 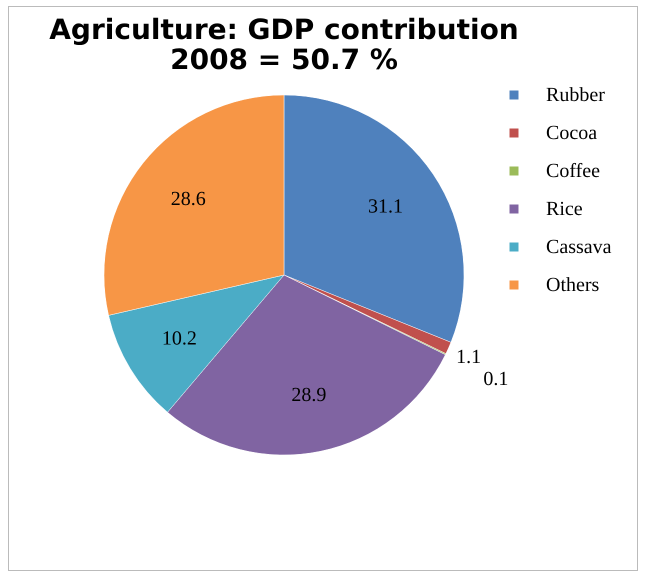 What do you see at coordinates (573, 285) in the screenshot?
I see `legend-label: Others` at bounding box center [573, 285].